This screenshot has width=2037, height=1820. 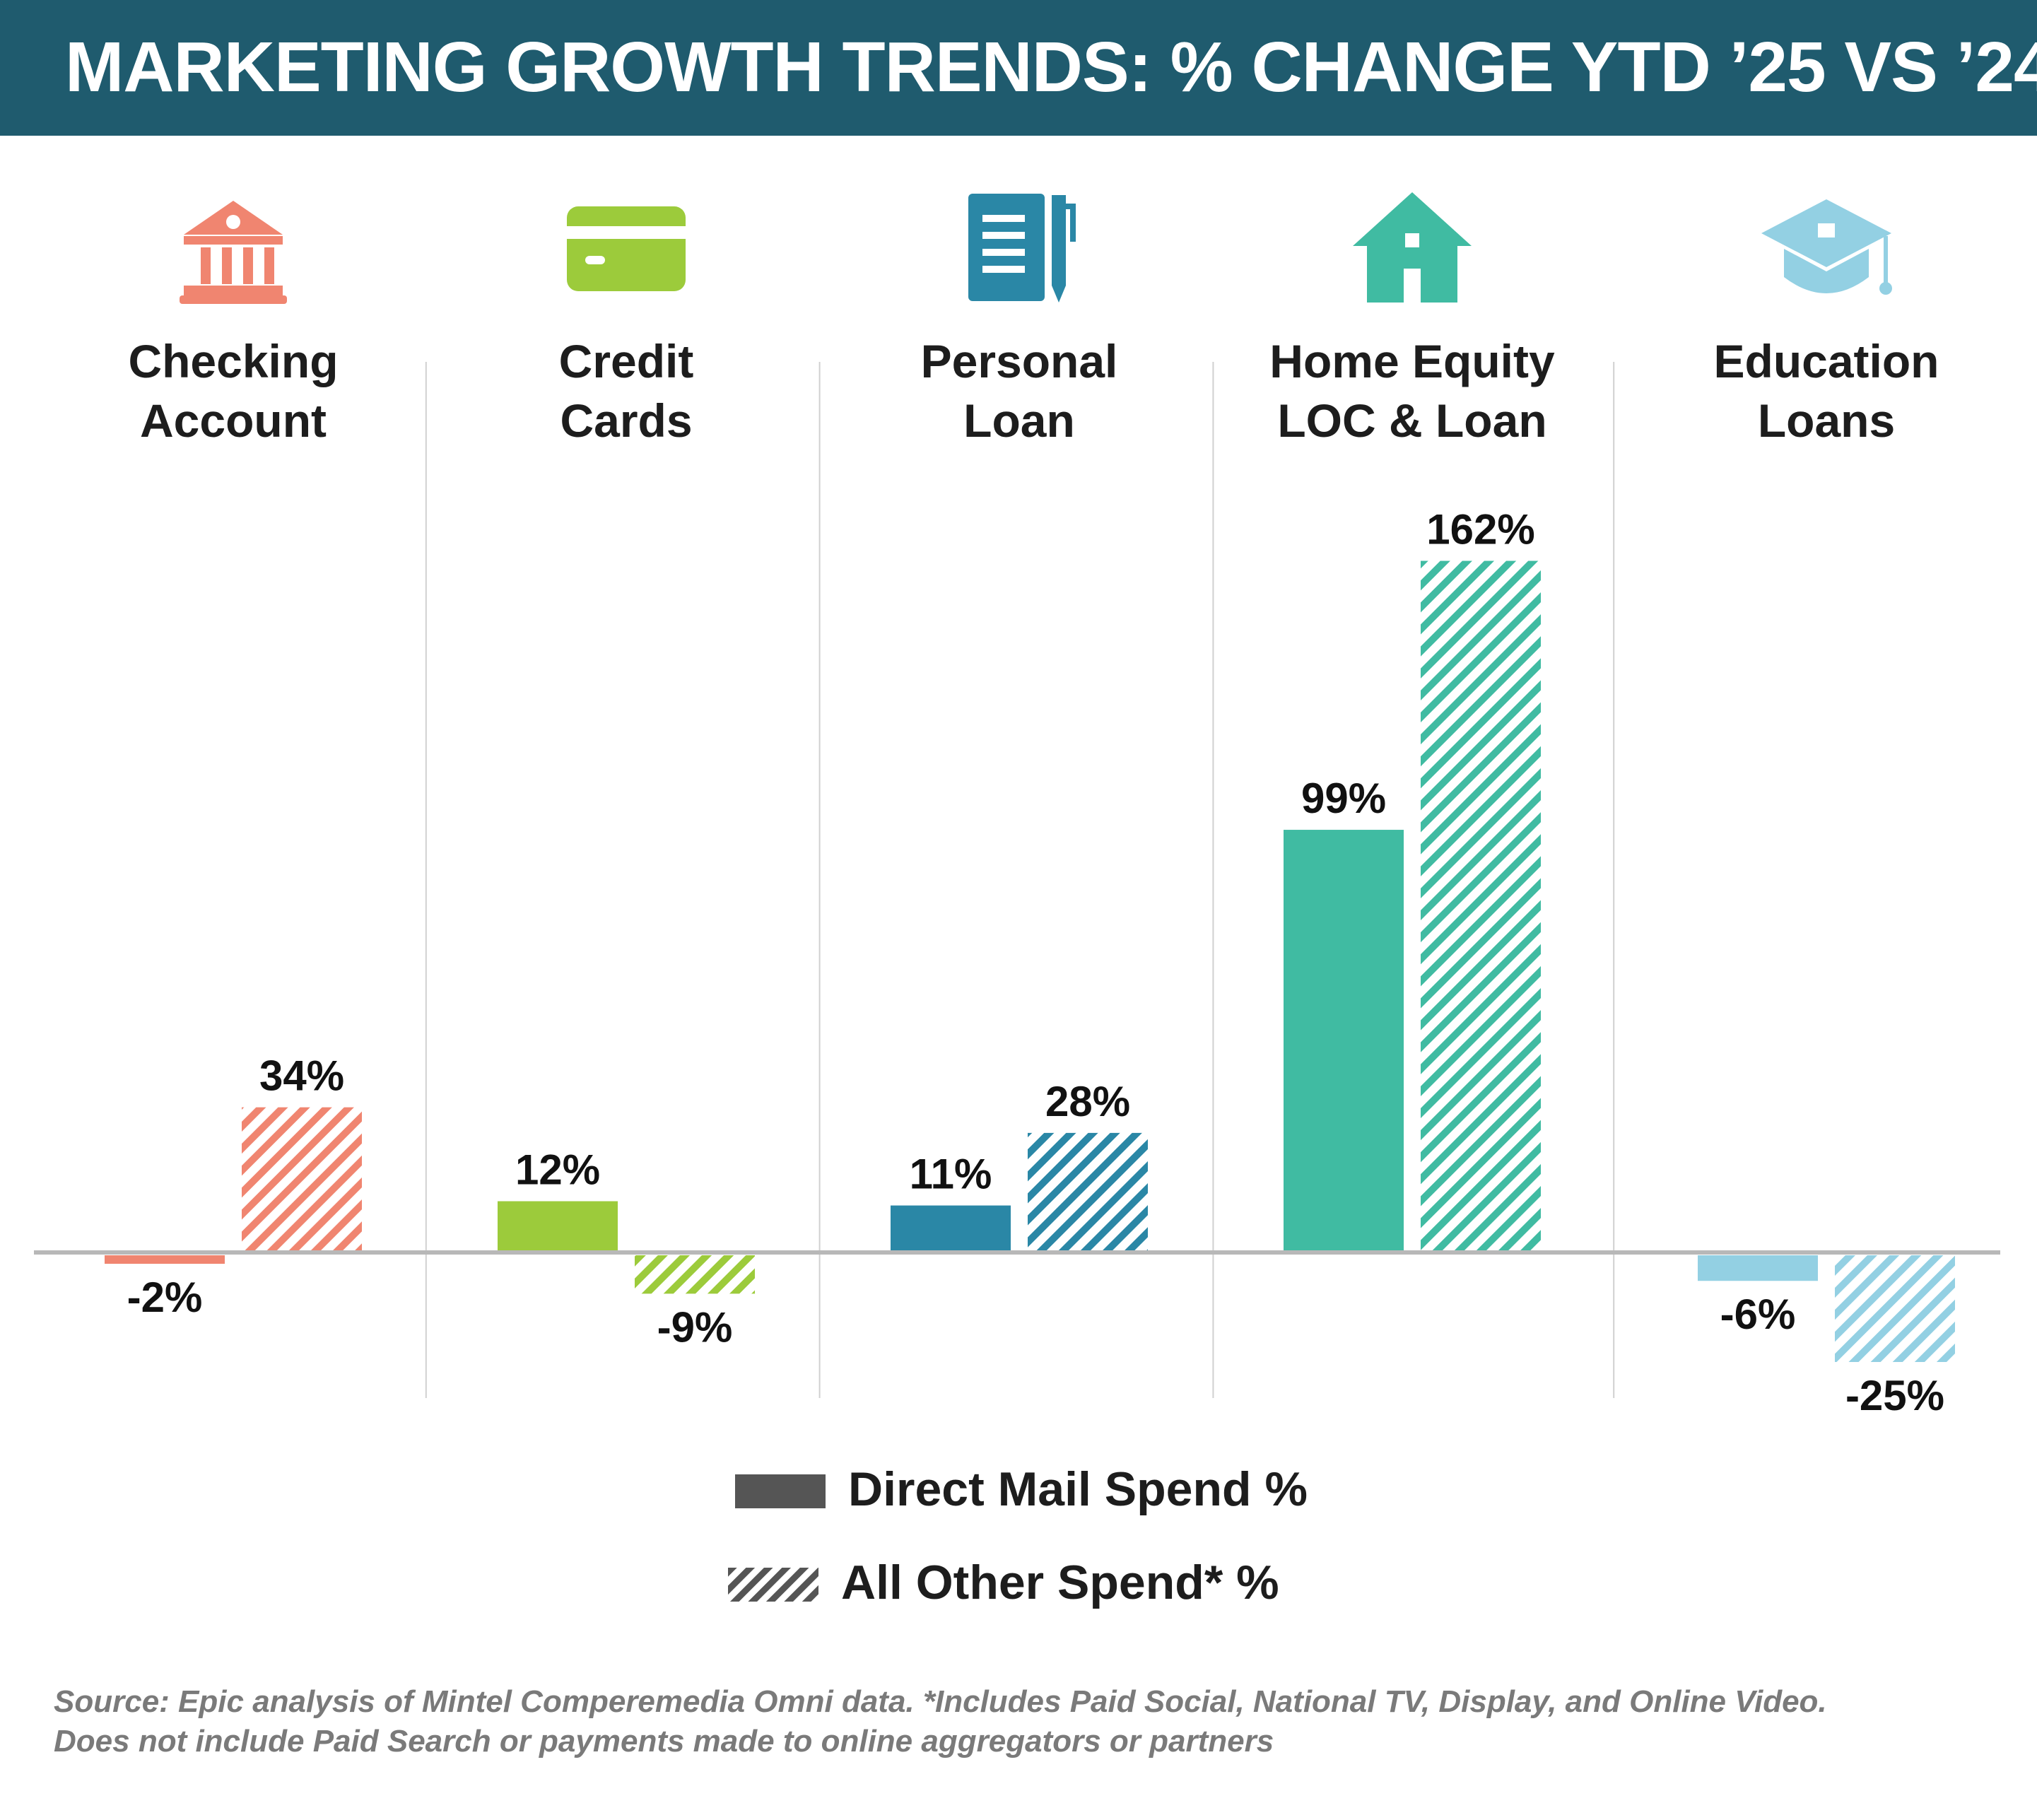 I want to click on category-label-line: Education, so click(x=1826, y=361).